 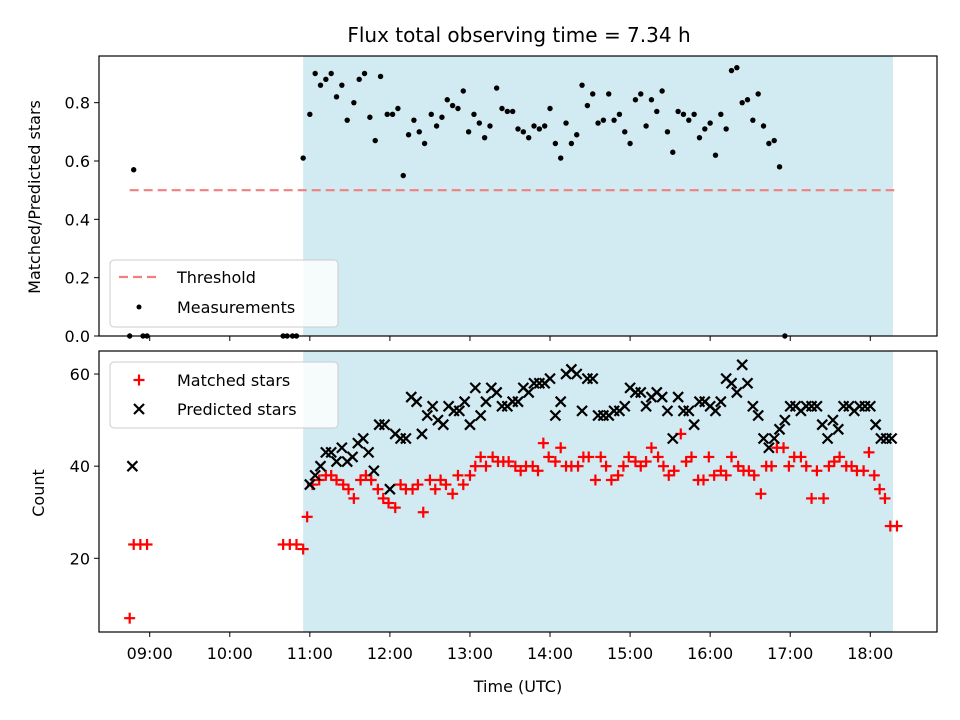 What do you see at coordinates (230, 653) in the screenshot?
I see `x-tick-label: 10:00` at bounding box center [230, 653].